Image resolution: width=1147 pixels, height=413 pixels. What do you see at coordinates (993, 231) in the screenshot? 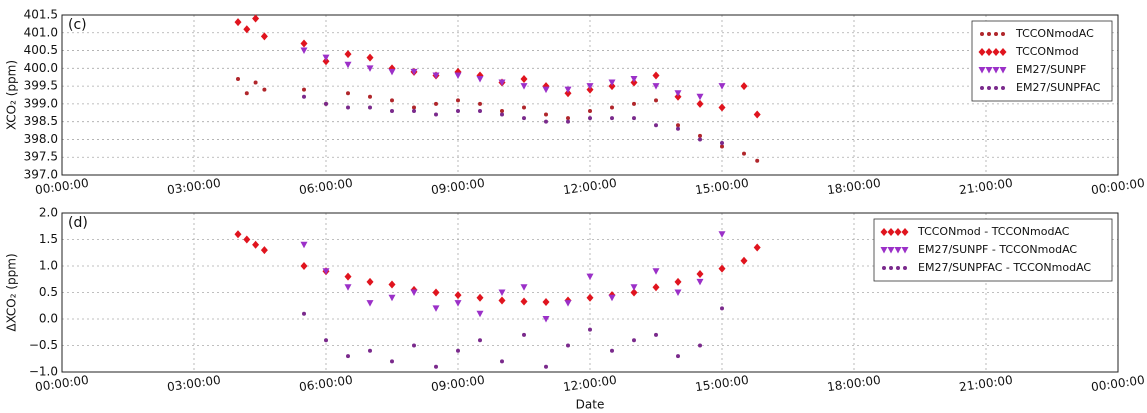
I see `legend-label: TCCONmod - TCCONmodAC` at bounding box center [993, 231].